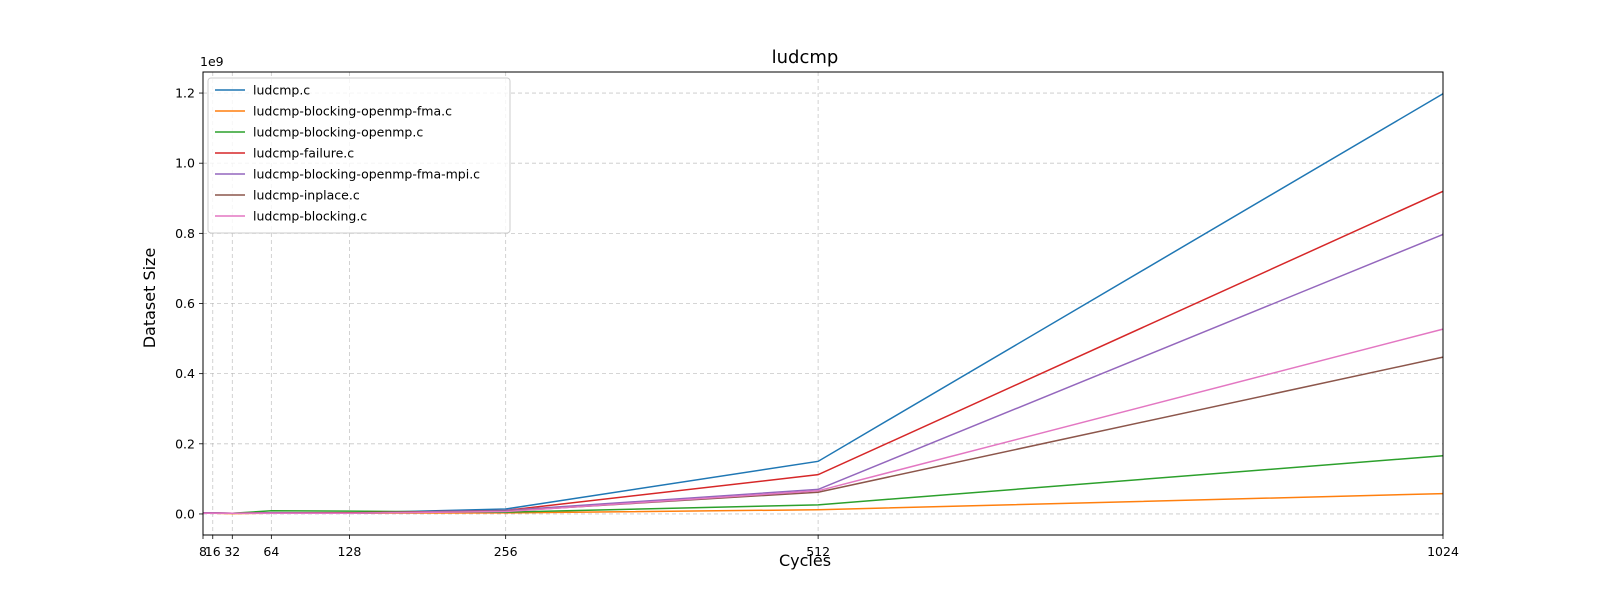  Describe the element at coordinates (185, 513) in the screenshot. I see `y-tick-label: 0.0` at that location.